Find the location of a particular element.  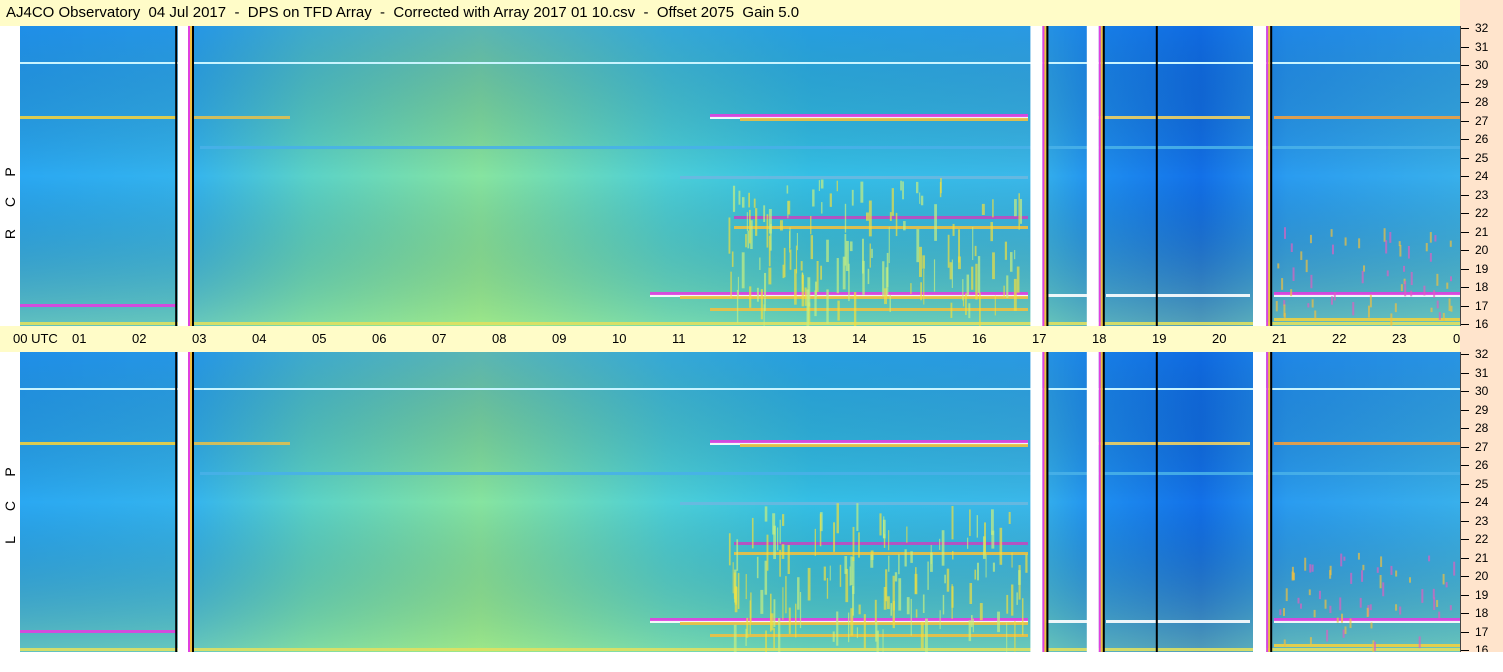

freq-tick-label: 30 is located at coordinates (1482, 65).